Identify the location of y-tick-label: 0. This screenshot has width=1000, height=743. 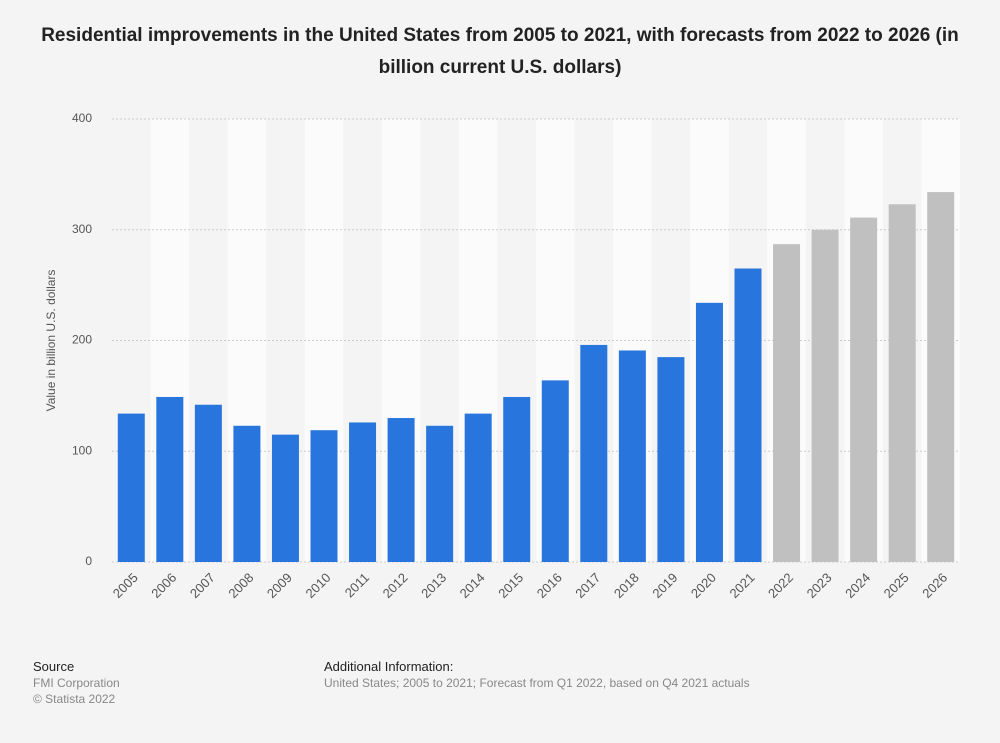
(88, 561).